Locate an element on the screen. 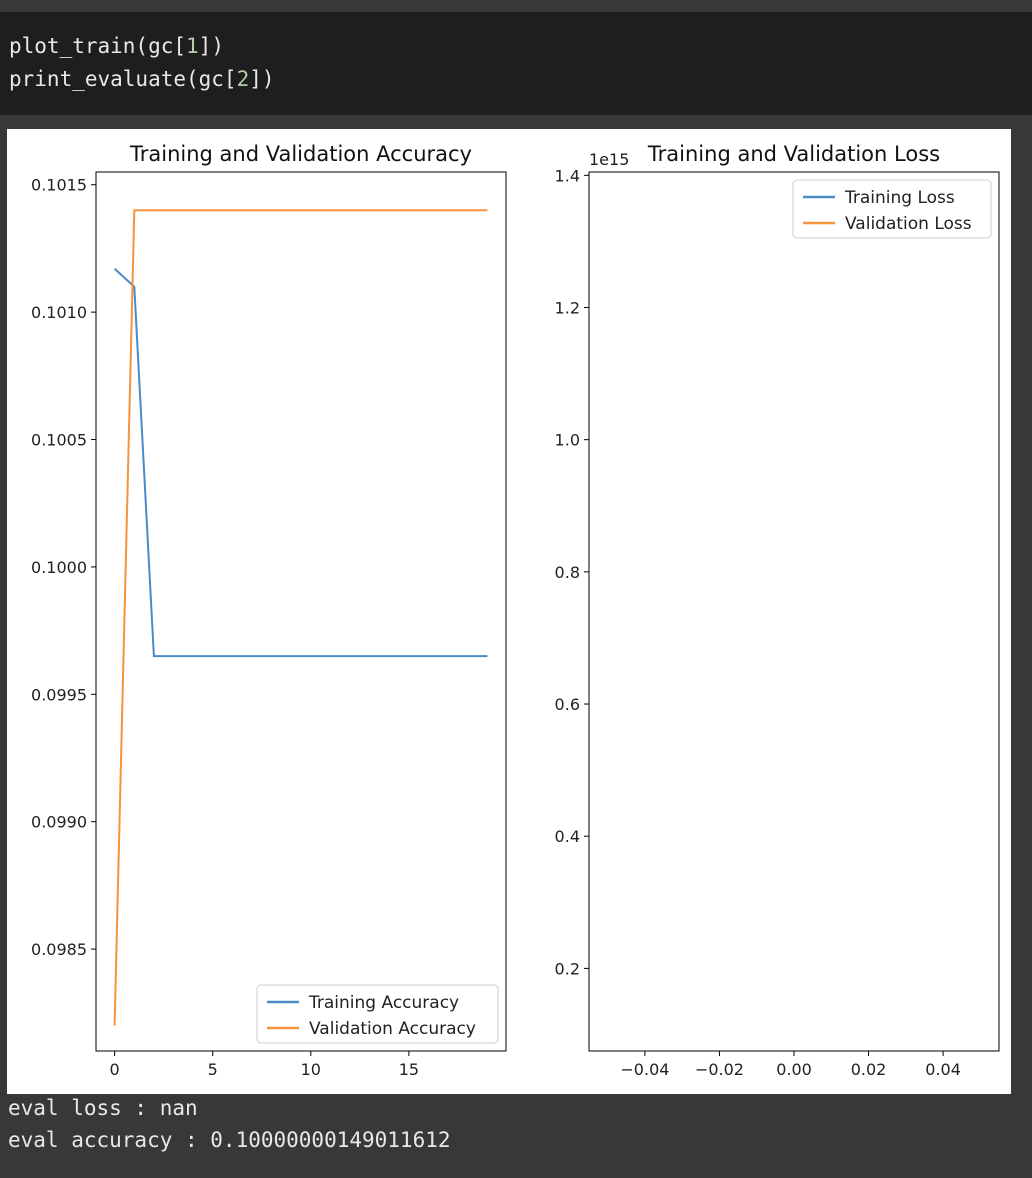 This screenshot has width=1032, height=1178. legend-entry: Validation Loss is located at coordinates (908, 224).